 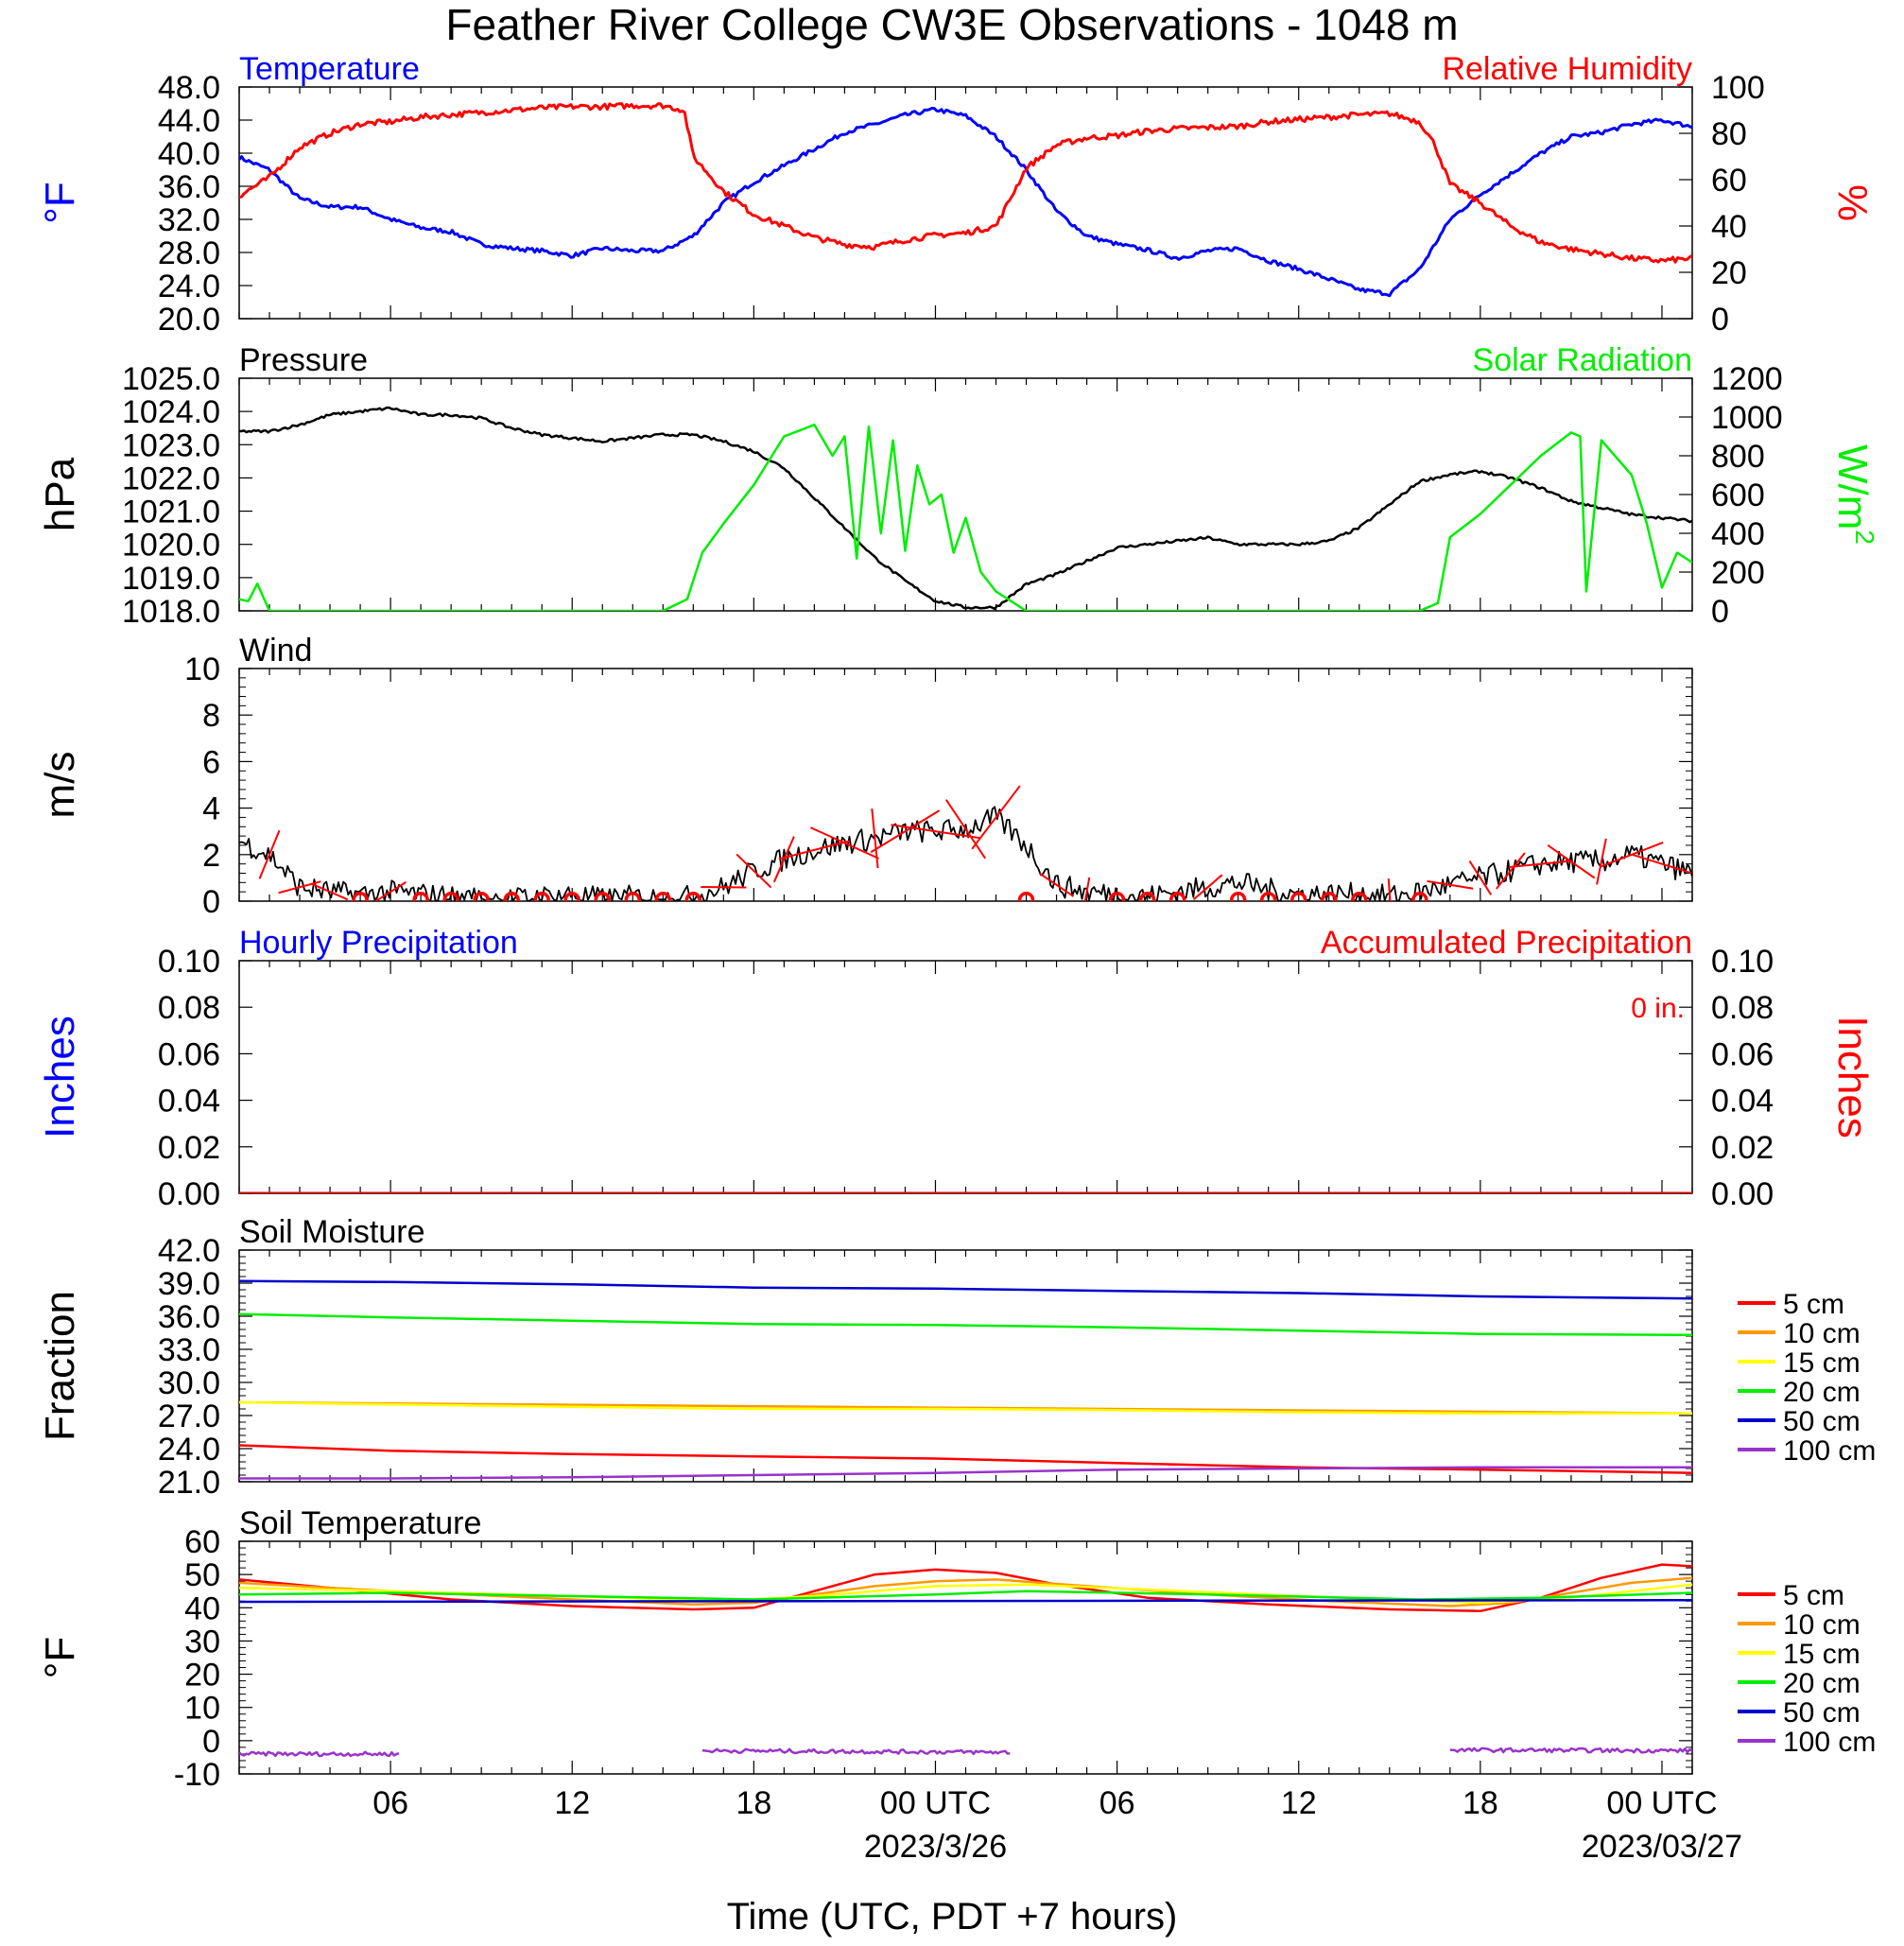 I want to click on x-tick-label: 18, so click(x=1480, y=1803).